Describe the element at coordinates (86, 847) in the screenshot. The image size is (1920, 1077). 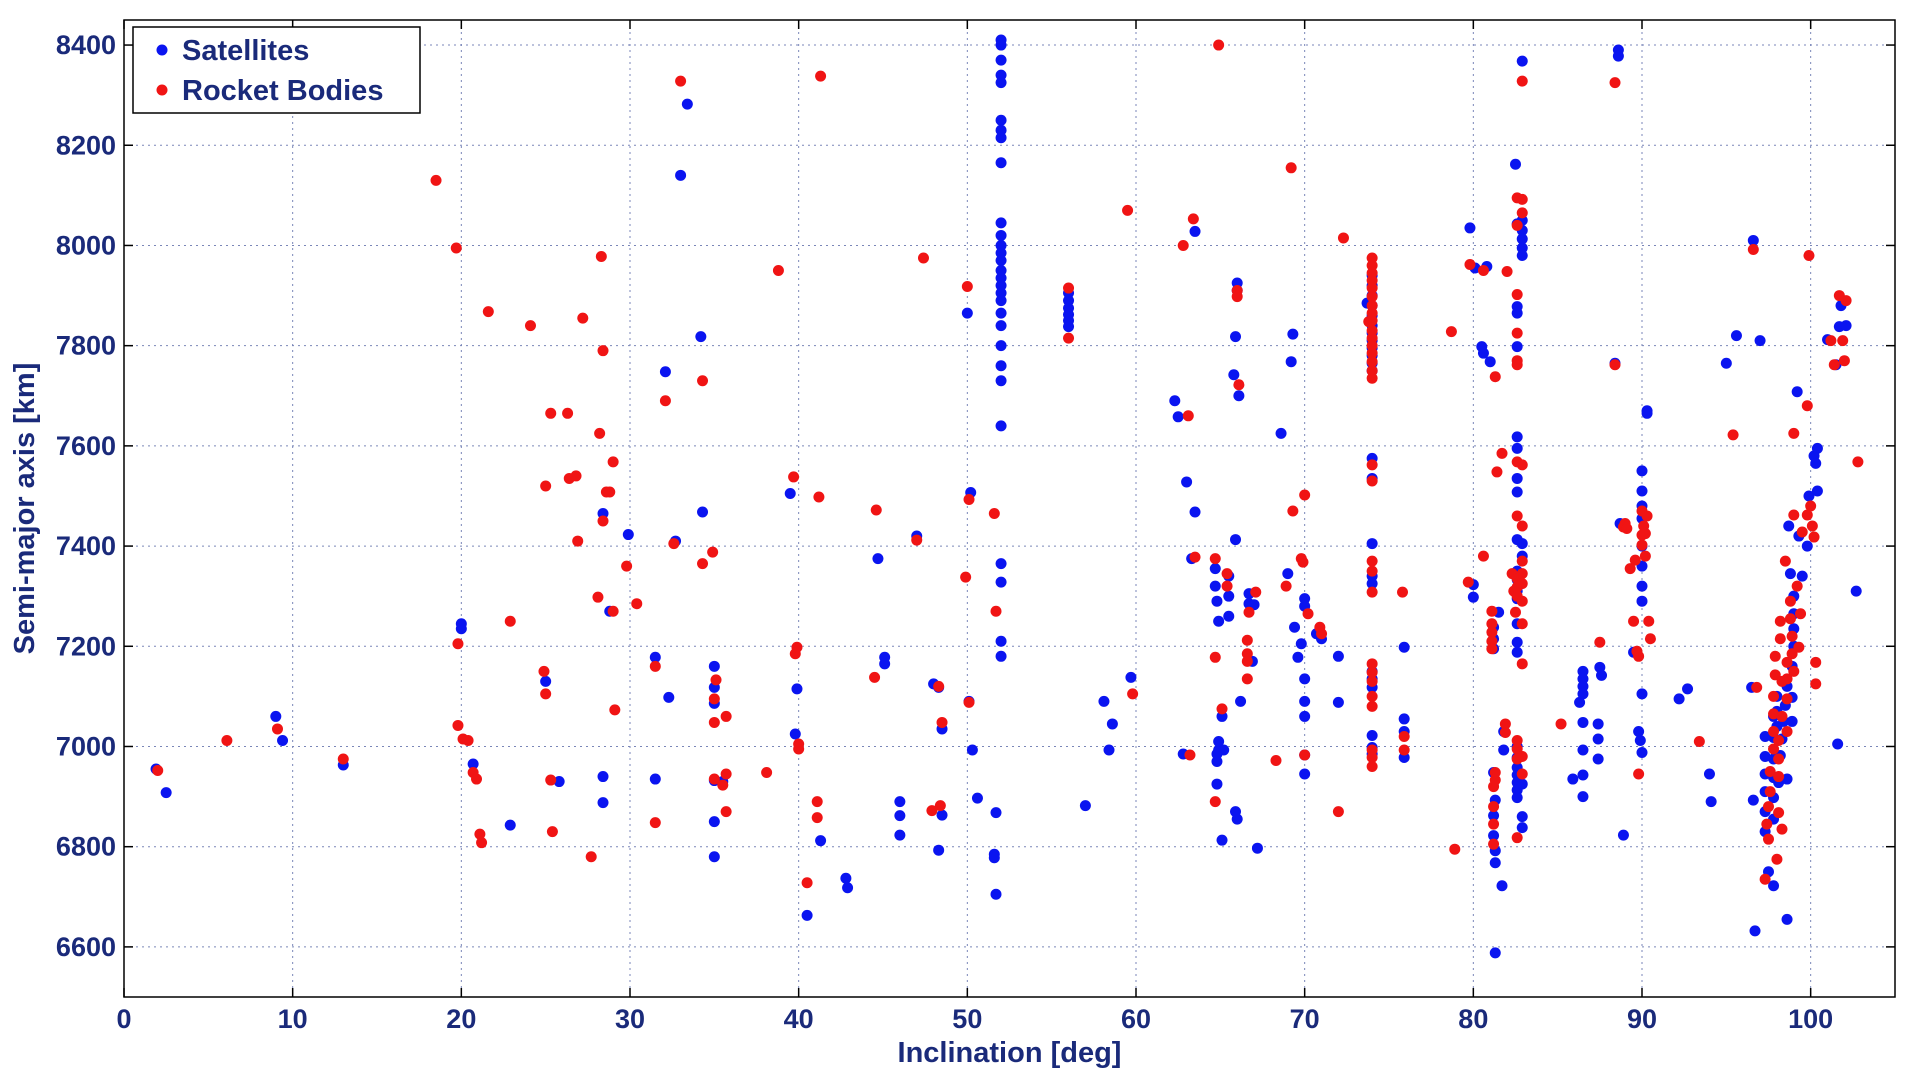
I see `y-tick-label: 6800` at that location.